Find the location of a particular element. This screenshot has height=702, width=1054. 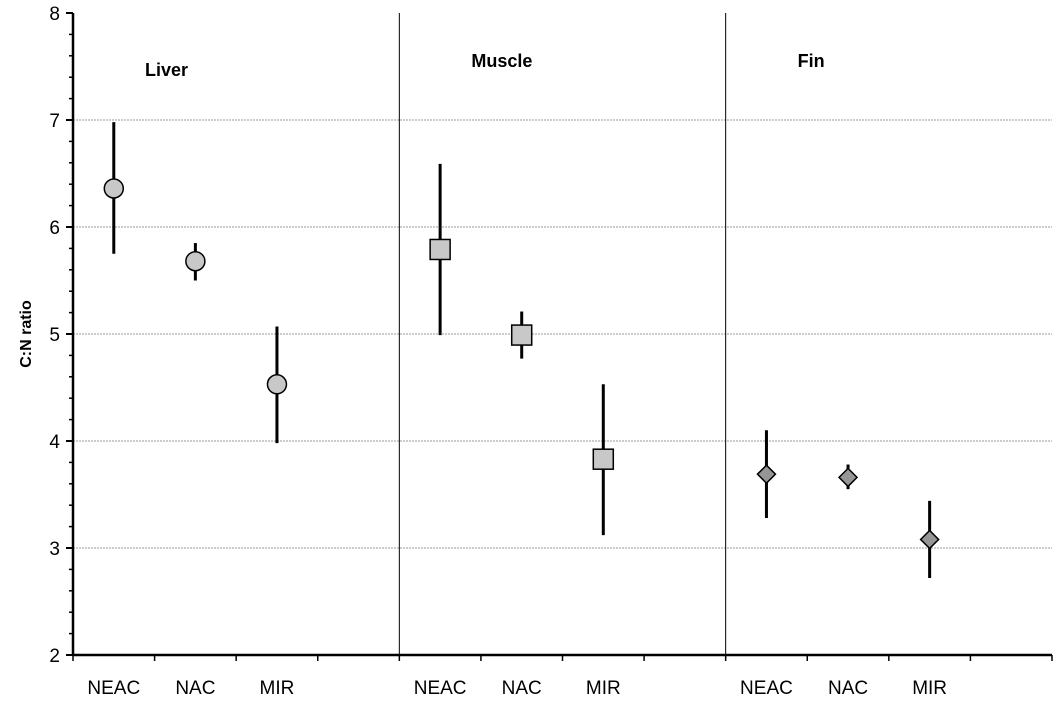

panel-title-fin: Fin is located at coordinates (811, 61).